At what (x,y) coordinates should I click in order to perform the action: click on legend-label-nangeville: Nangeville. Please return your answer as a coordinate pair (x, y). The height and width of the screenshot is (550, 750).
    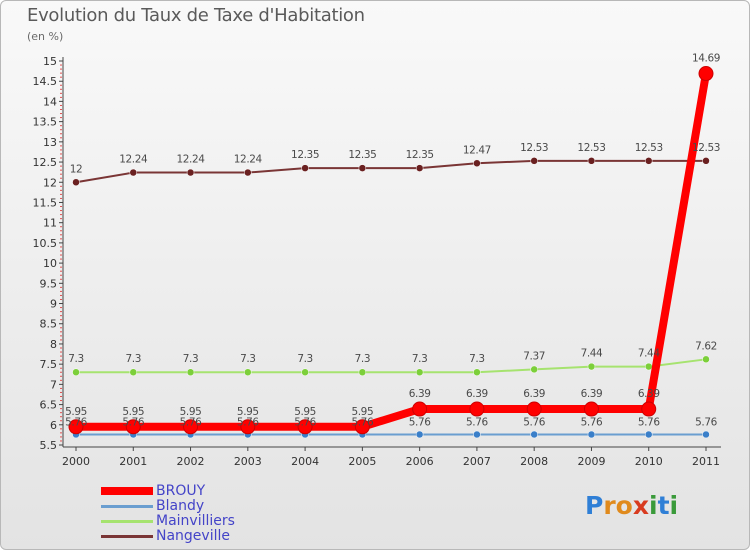
    Looking at the image, I should click on (193, 536).